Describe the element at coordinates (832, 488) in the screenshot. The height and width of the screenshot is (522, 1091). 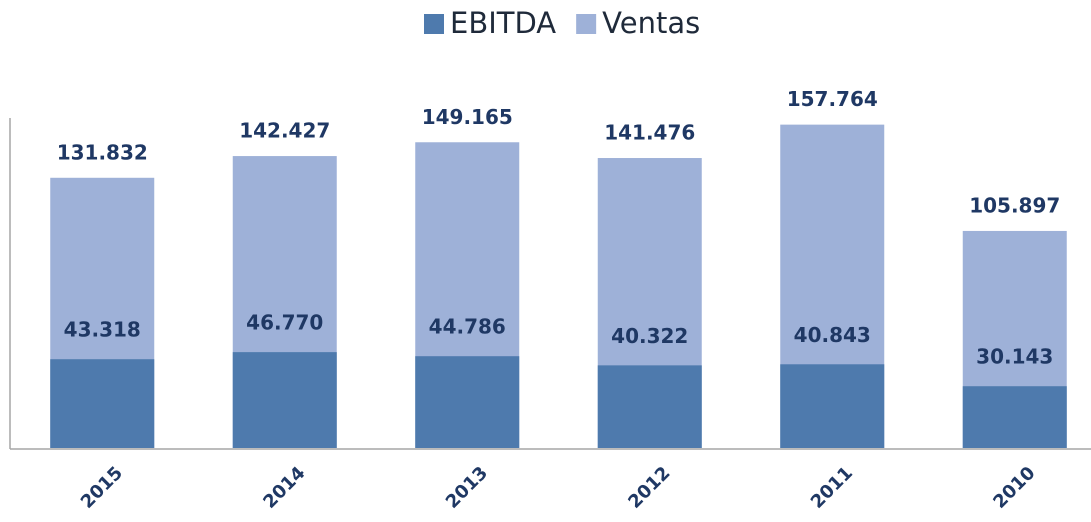
I see `x-tick-label: 2011` at that location.